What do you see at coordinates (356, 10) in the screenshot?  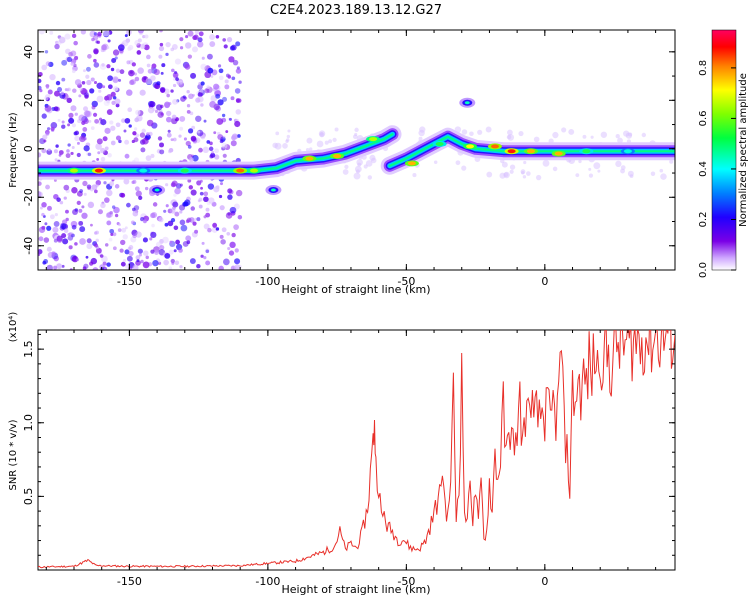 I see `page-title: C2E4.2023.189.13.12.G27` at bounding box center [356, 10].